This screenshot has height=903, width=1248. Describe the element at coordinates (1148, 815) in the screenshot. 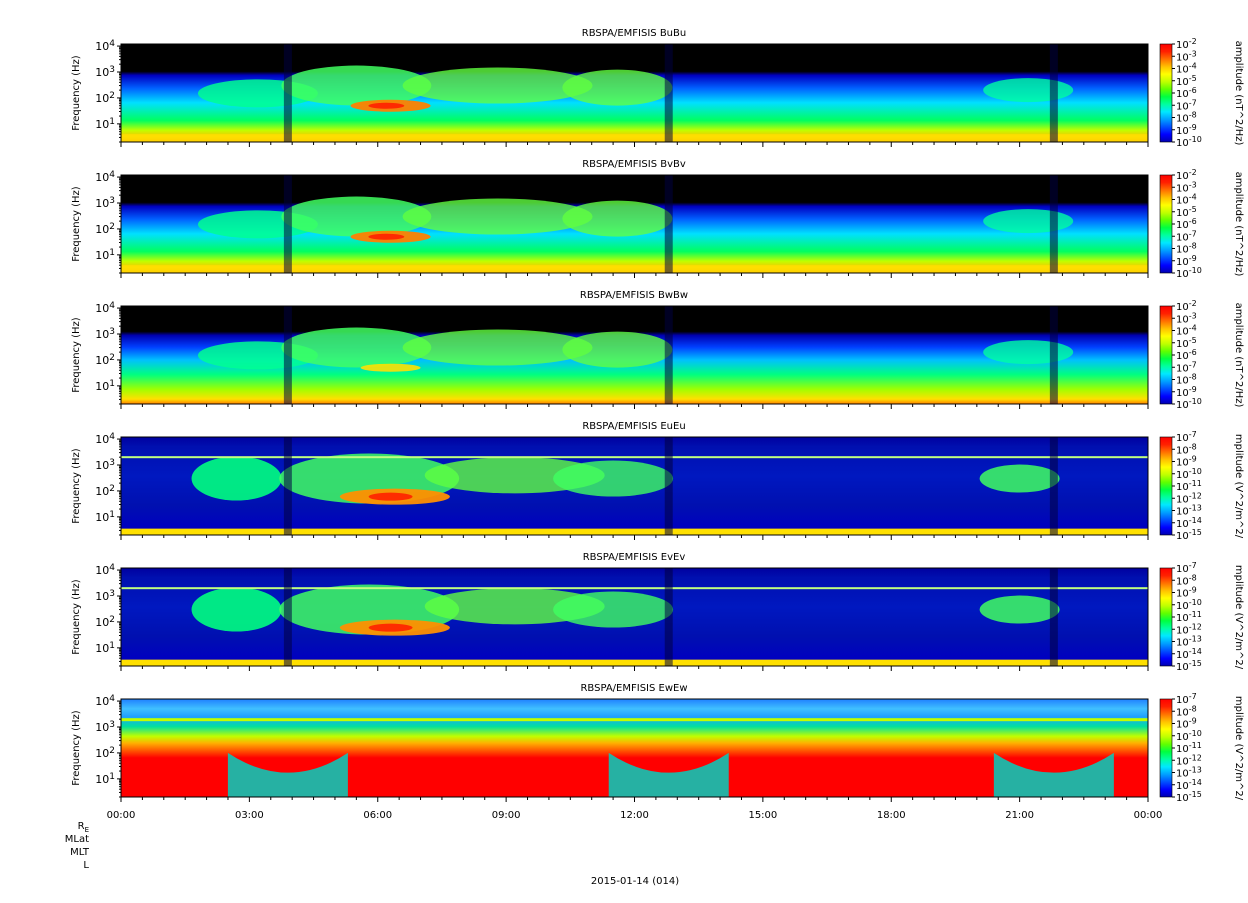

I see `x-tick-label: 00:00` at that location.